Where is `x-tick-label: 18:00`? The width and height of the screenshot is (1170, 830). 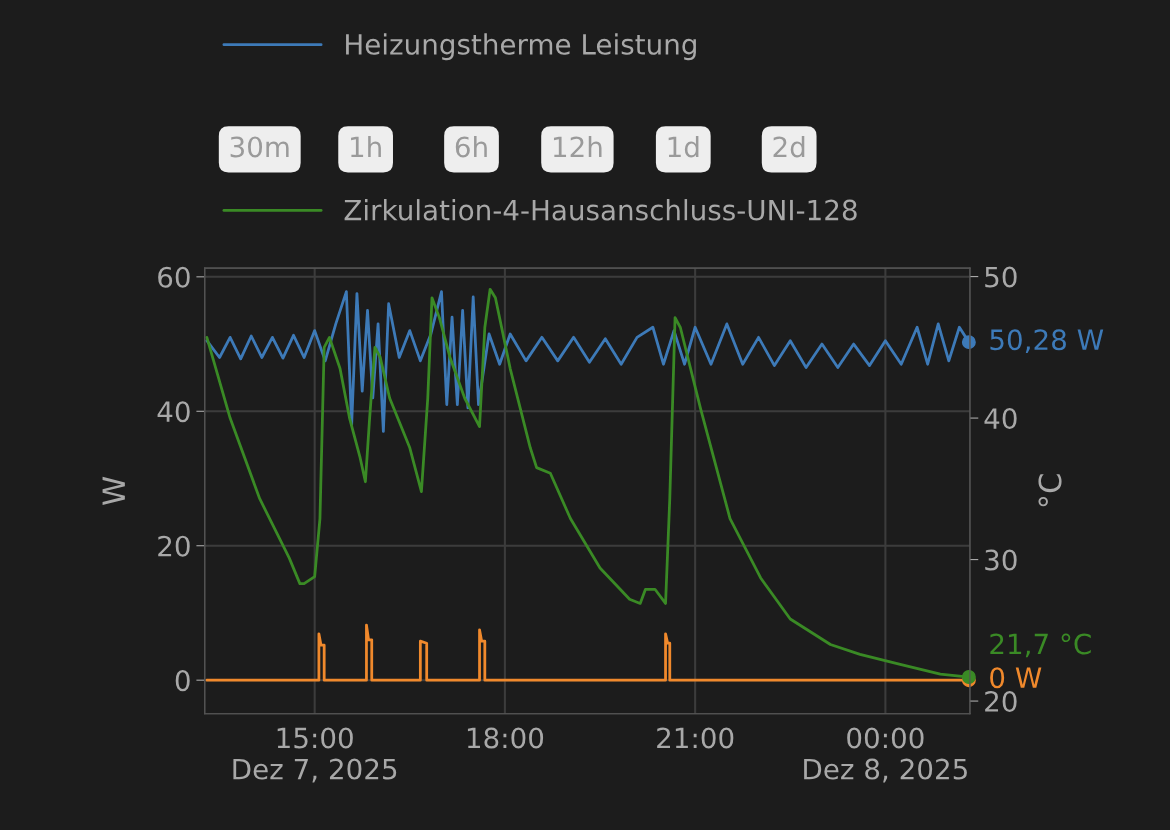 x-tick-label: 18:00 is located at coordinates (505, 738).